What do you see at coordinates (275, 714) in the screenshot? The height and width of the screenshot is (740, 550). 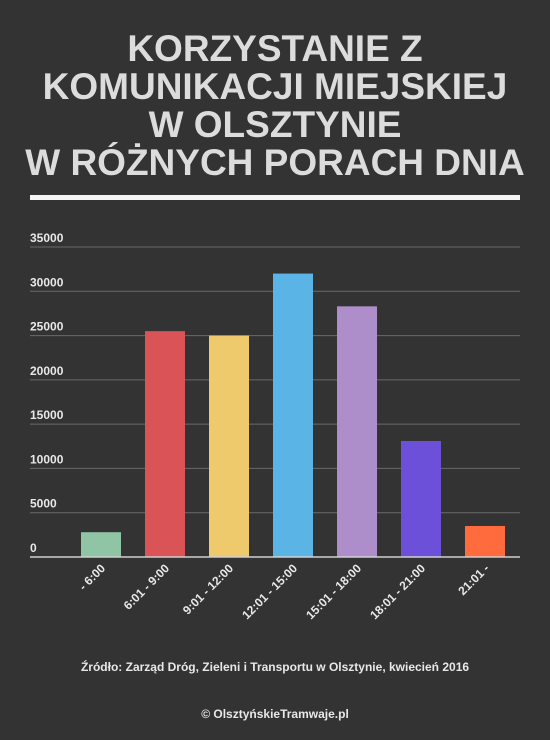 I see `copyright-note: © OlsztyńskieTramwaje.pl` at bounding box center [275, 714].